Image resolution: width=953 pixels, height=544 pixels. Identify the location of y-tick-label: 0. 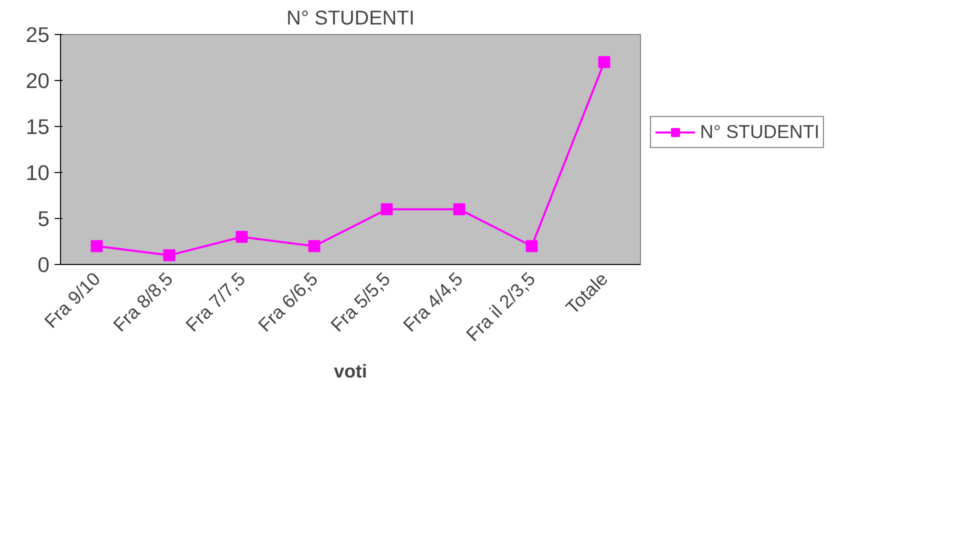
(44, 265).